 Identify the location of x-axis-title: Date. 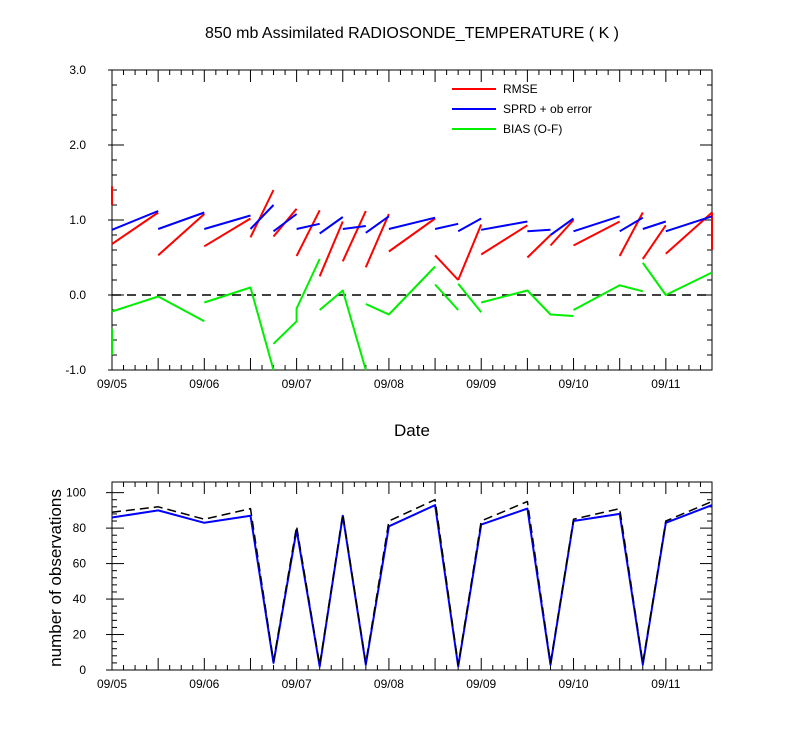
(412, 430).